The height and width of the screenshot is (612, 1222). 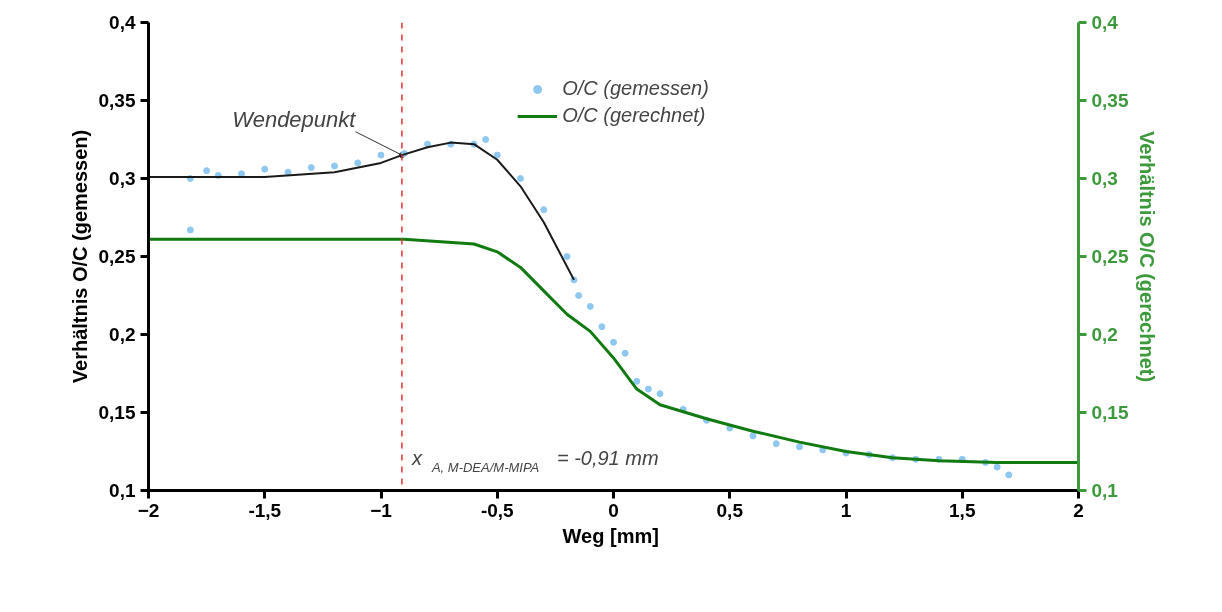 What do you see at coordinates (846, 510) in the screenshot?
I see `x-tick-label: 1` at bounding box center [846, 510].